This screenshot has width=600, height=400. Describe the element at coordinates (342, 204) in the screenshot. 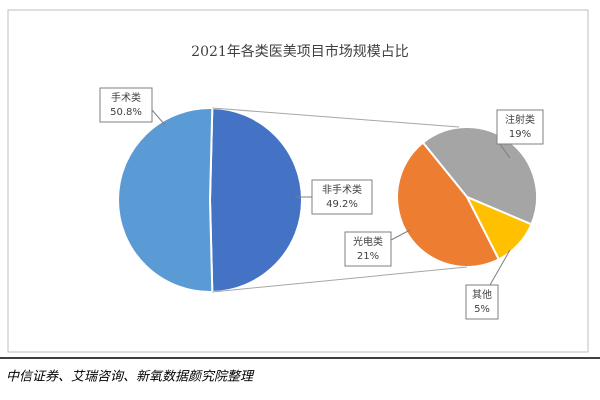

I see `data-label: 49.2%` at that location.